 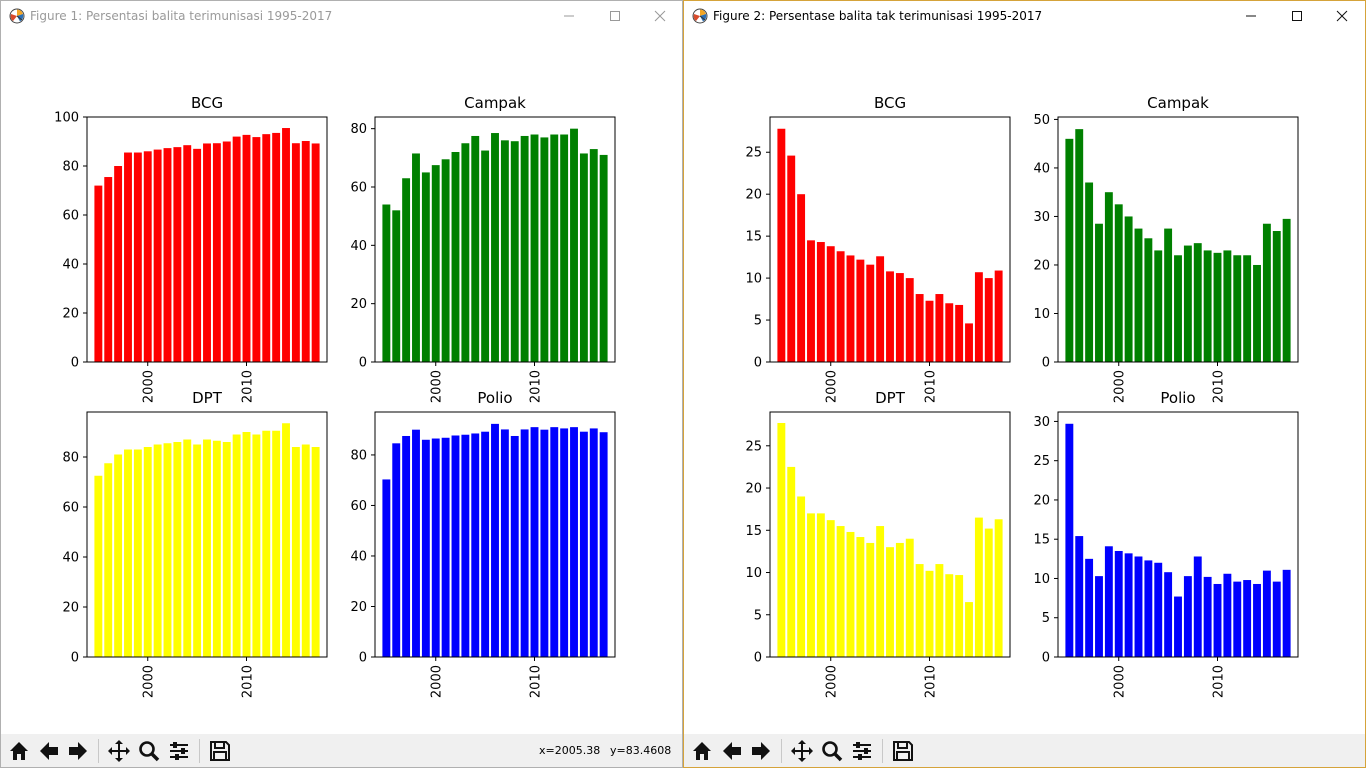 I want to click on subplot-bcg: BCG 0 5 10 15 20 25 2000 2010, so click(x=878, y=248).